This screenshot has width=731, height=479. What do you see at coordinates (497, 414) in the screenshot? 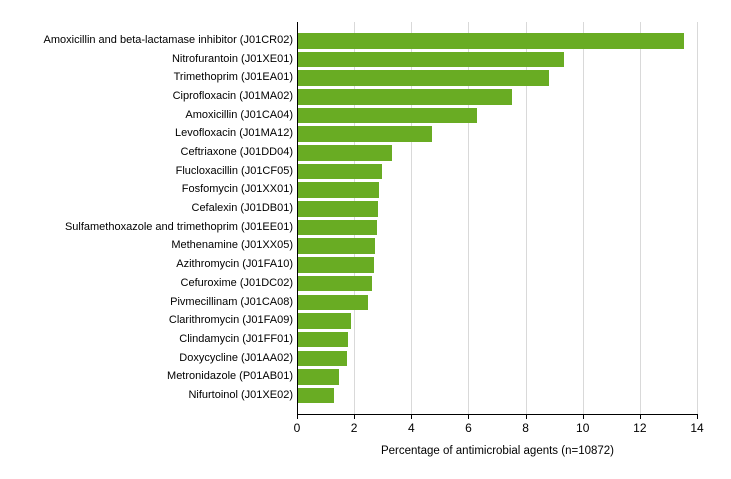
I see `x-axis-line` at bounding box center [497, 414].